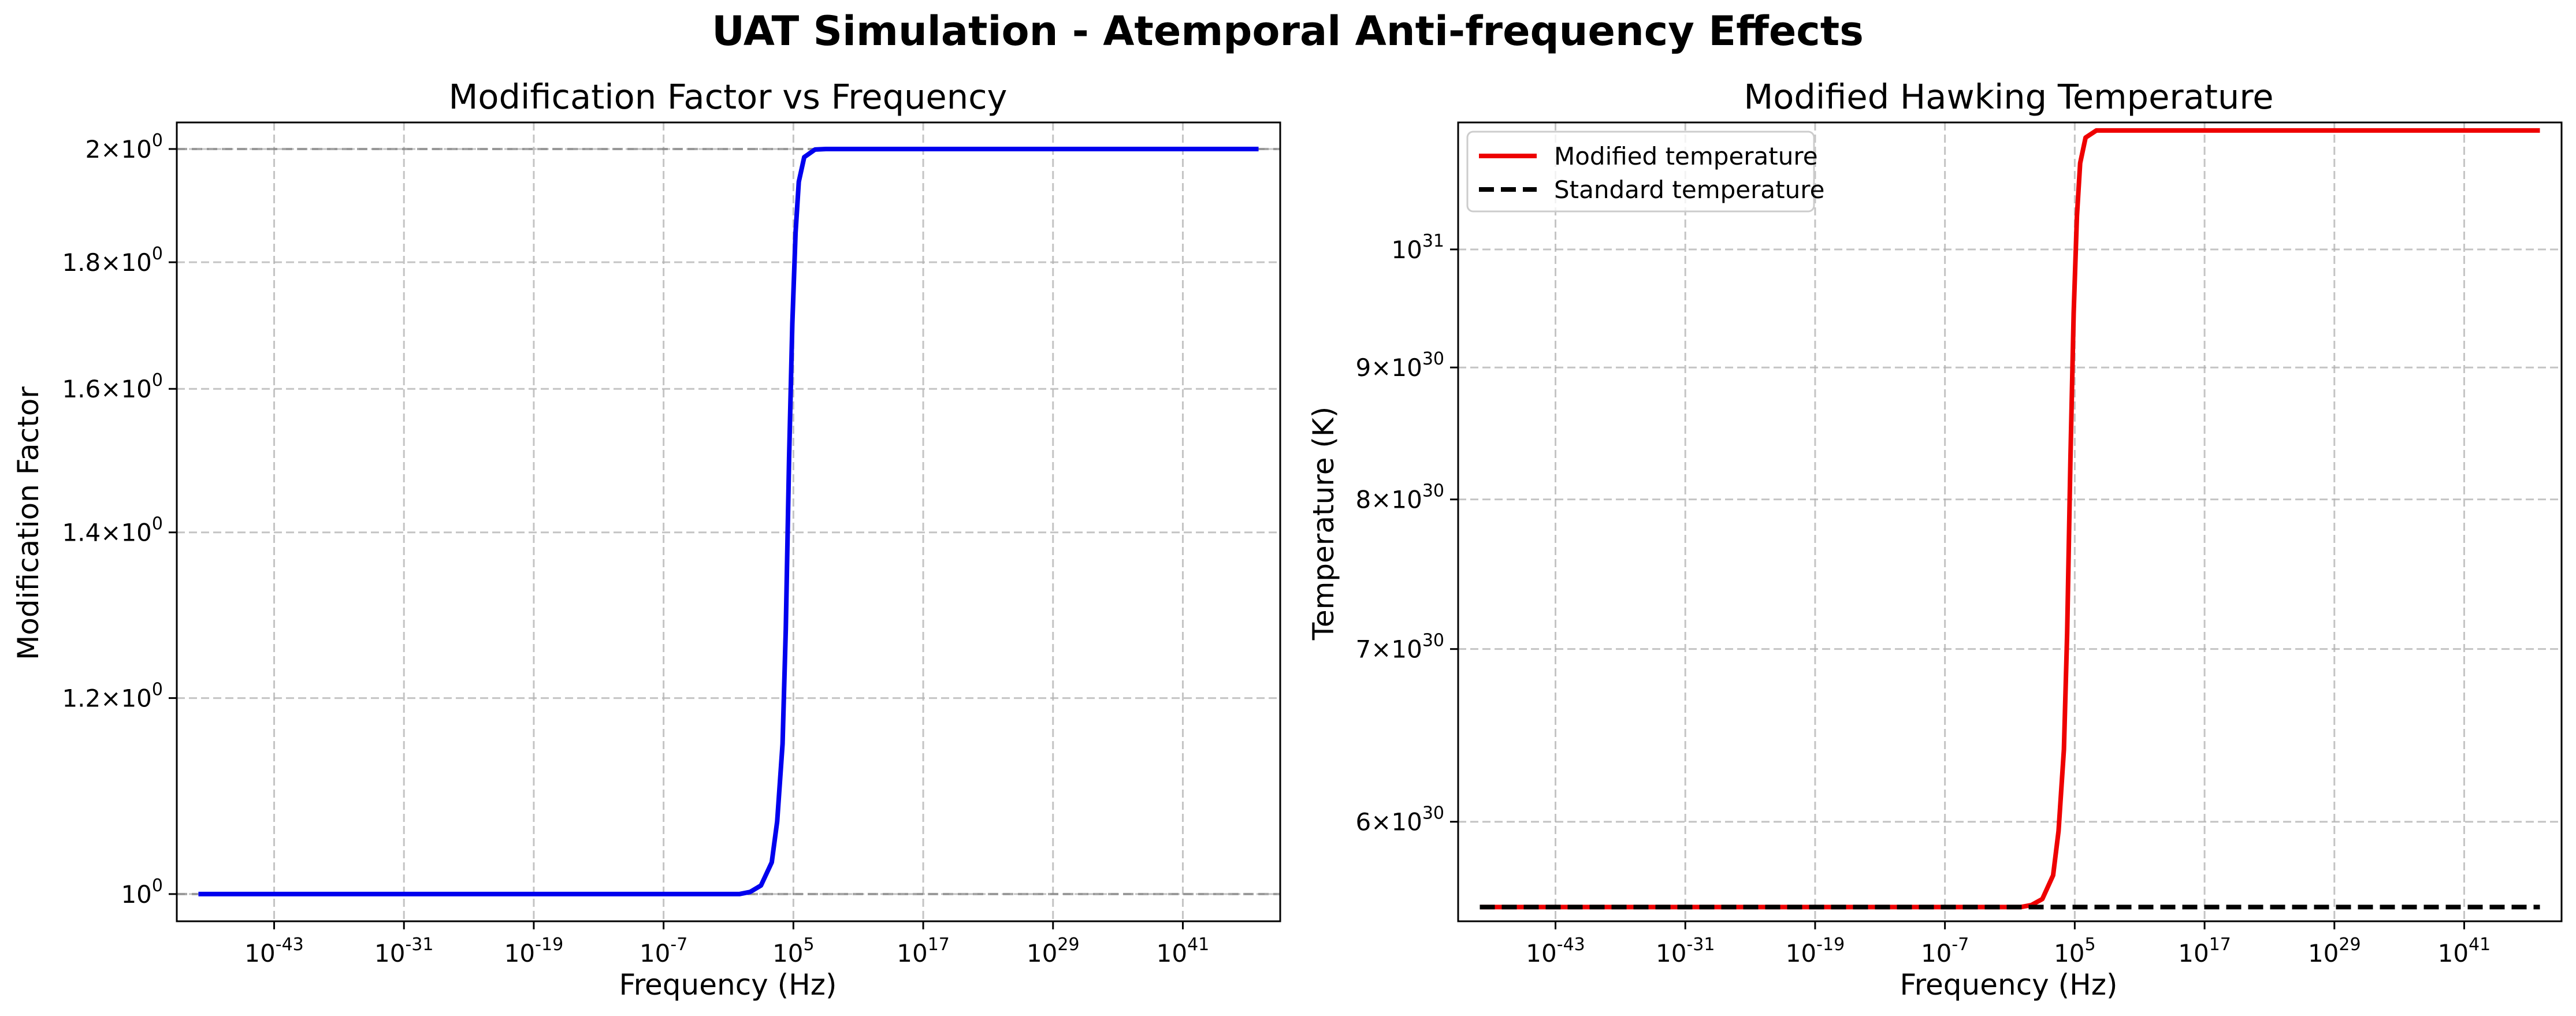 Image resolution: width=2576 pixels, height=1016 pixels. What do you see at coordinates (1399, 365) in the screenshot?
I see `y-tick-label: 9×1030` at bounding box center [1399, 365].